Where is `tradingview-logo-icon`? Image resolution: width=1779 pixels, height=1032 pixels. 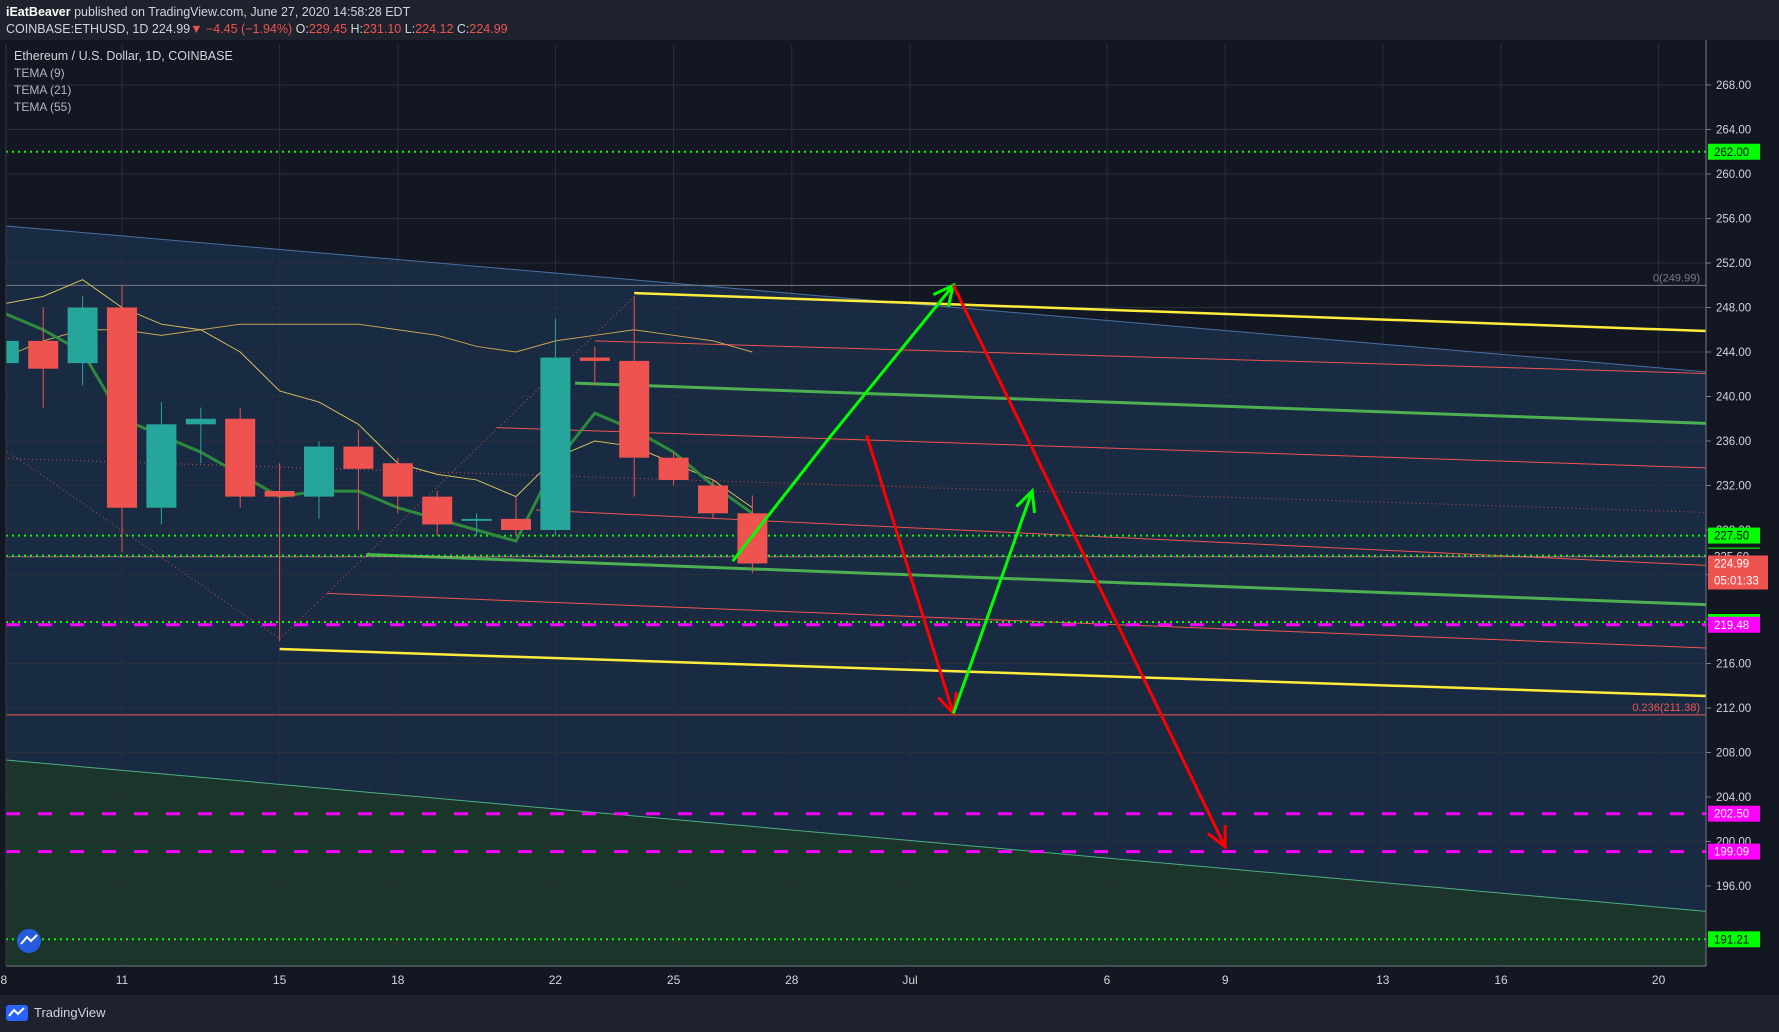
tradingview-logo-icon is located at coordinates (17, 1013).